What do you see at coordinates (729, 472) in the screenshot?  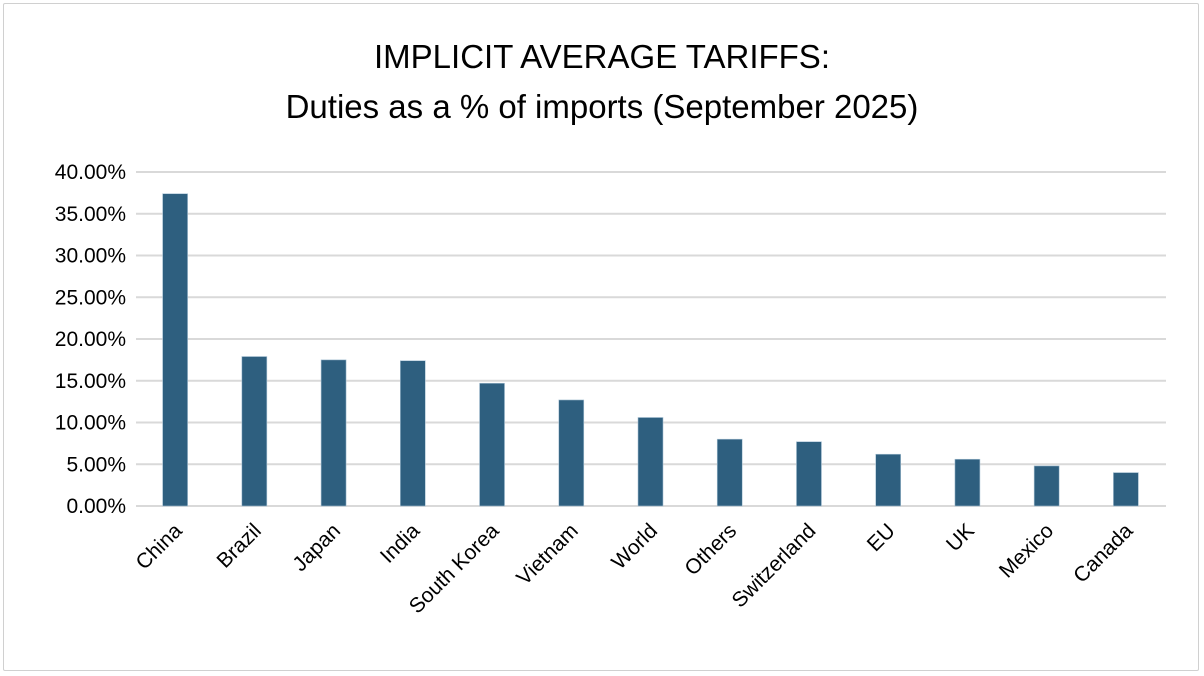 I see `bar-others` at bounding box center [729, 472].